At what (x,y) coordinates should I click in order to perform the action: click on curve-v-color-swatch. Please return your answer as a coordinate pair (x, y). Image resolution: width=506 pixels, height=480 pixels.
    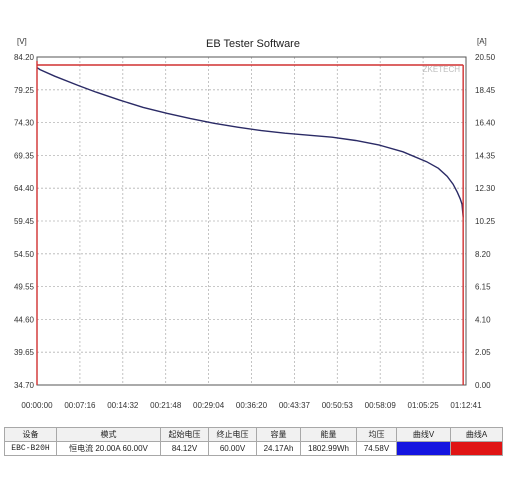
    Looking at the image, I should click on (423, 448).